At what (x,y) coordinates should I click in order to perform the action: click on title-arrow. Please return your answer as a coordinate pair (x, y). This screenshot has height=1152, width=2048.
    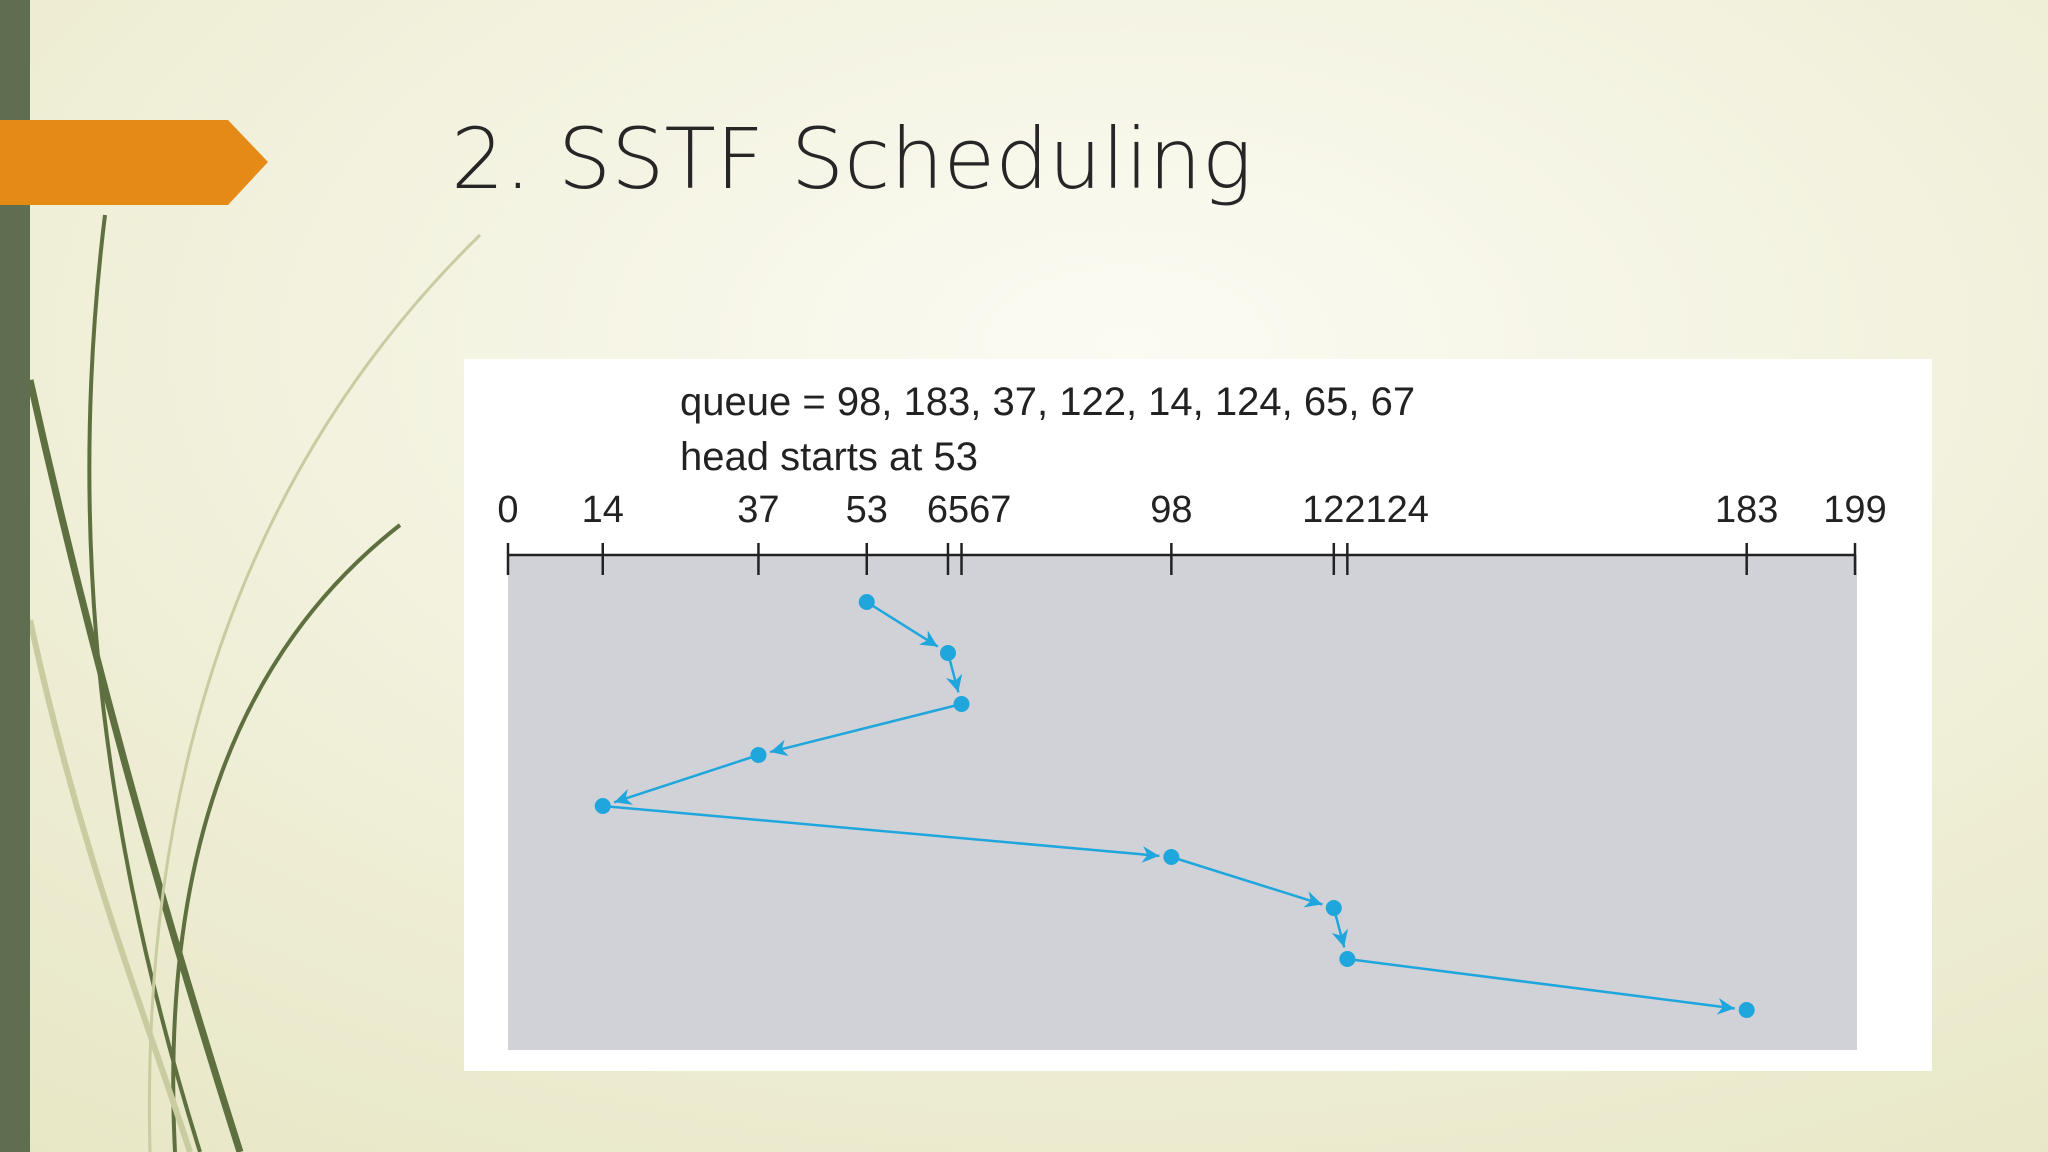
    Looking at the image, I should click on (134, 162).